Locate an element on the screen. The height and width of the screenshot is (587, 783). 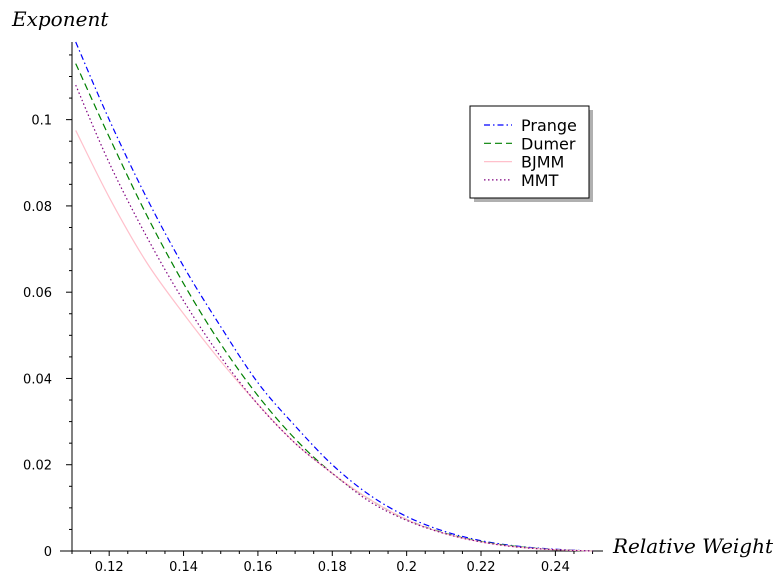
x-tick-label: 0.14 is located at coordinates (183, 567).